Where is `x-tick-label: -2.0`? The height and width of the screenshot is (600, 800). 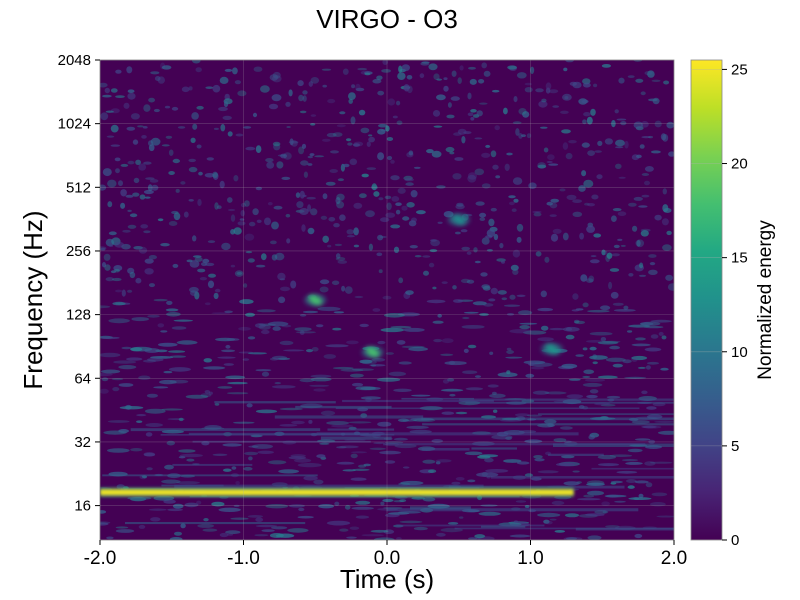
x-tick-label: -2.0 is located at coordinates (100, 558).